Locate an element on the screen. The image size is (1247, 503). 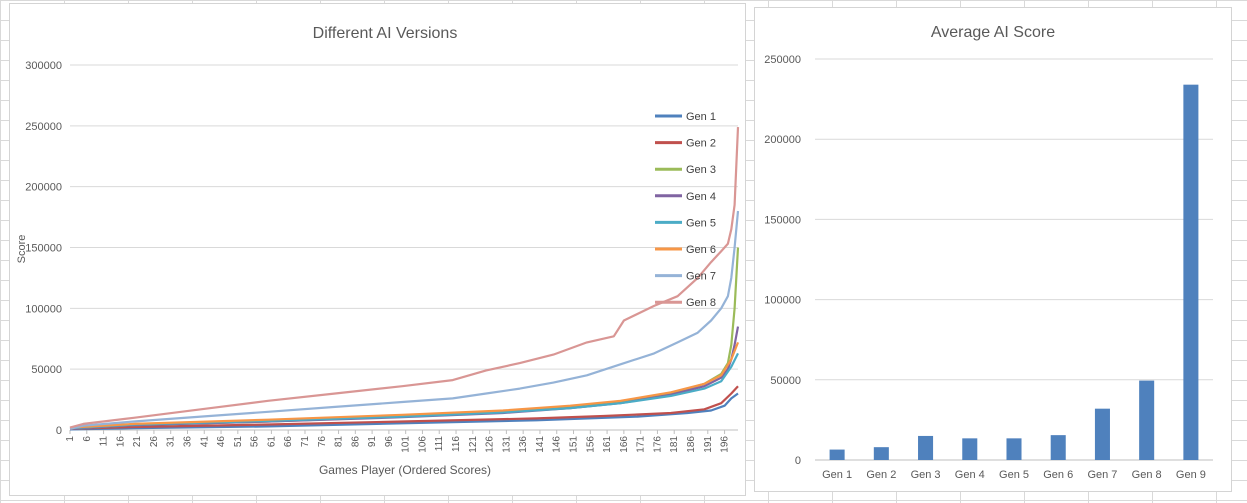
x-tick-label: 26 is located at coordinates (154, 442).